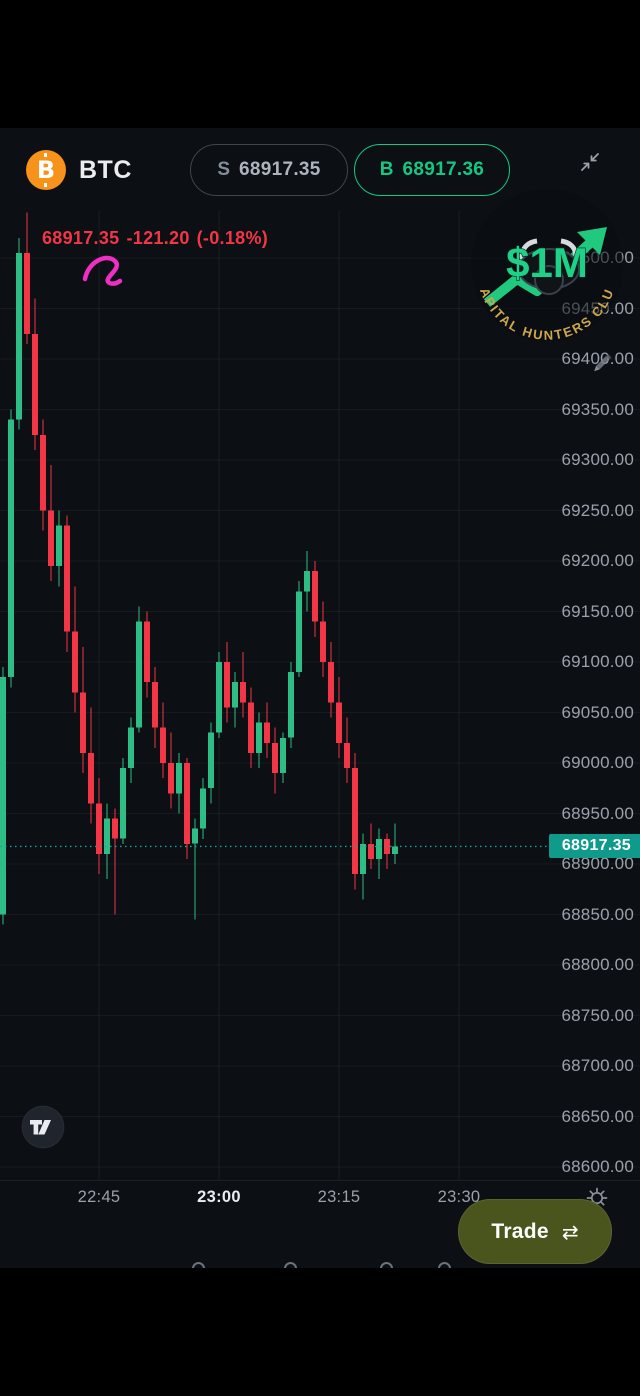  Describe the element at coordinates (594, 846) in the screenshot. I see `current-price-tag: 68917.35` at that location.